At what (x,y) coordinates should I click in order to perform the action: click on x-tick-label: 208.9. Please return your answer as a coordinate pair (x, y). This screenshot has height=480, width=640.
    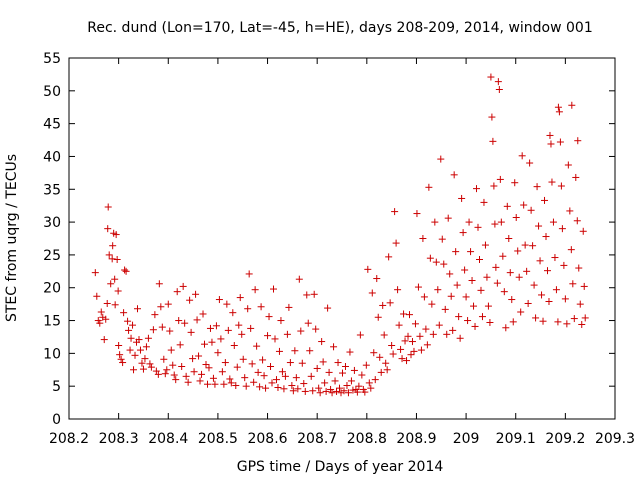
    Looking at the image, I should click on (416, 439).